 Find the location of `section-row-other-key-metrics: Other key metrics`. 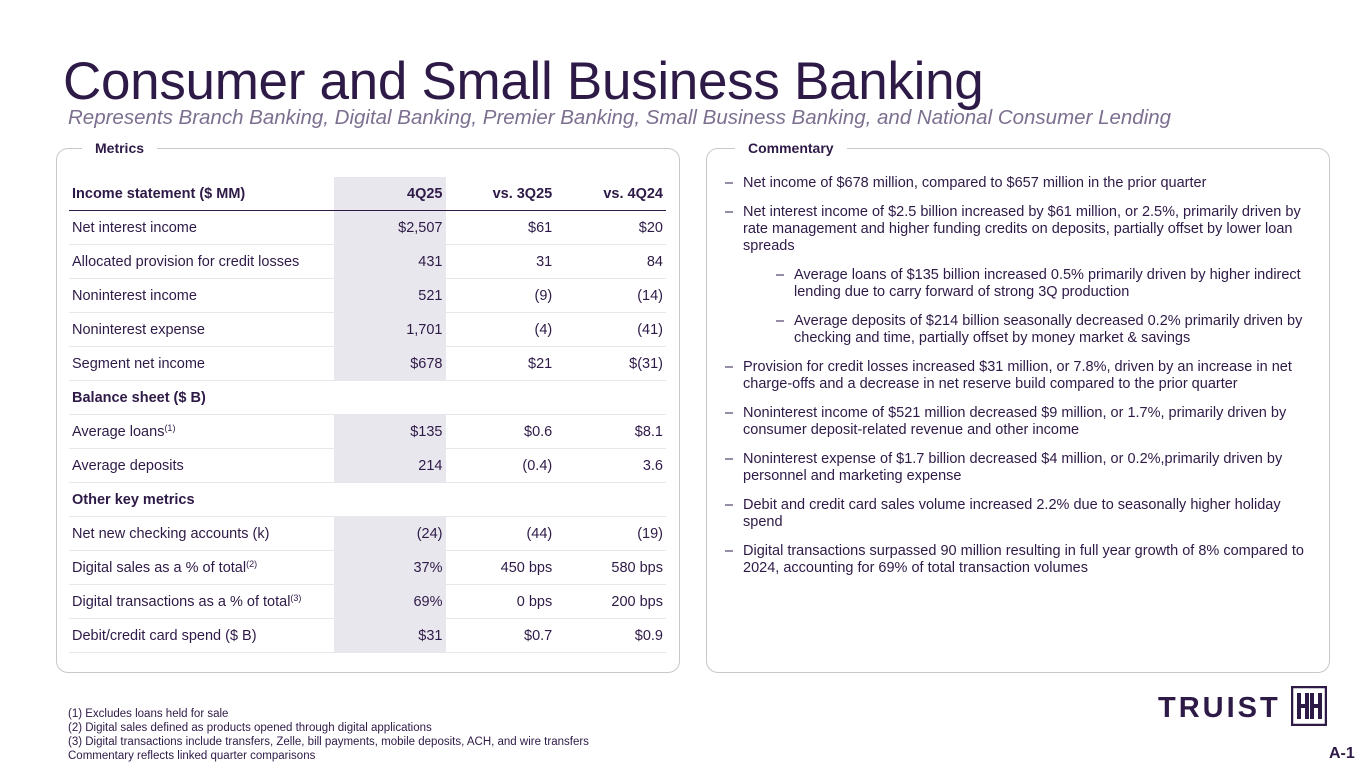

section-row-other-key-metrics: Other key metrics is located at coordinates (367, 499).